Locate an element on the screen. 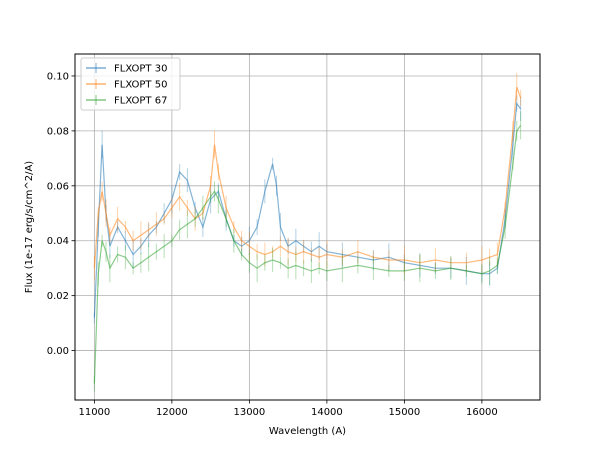 The width and height of the screenshot is (600, 450). legend-box is located at coordinates (130, 84).